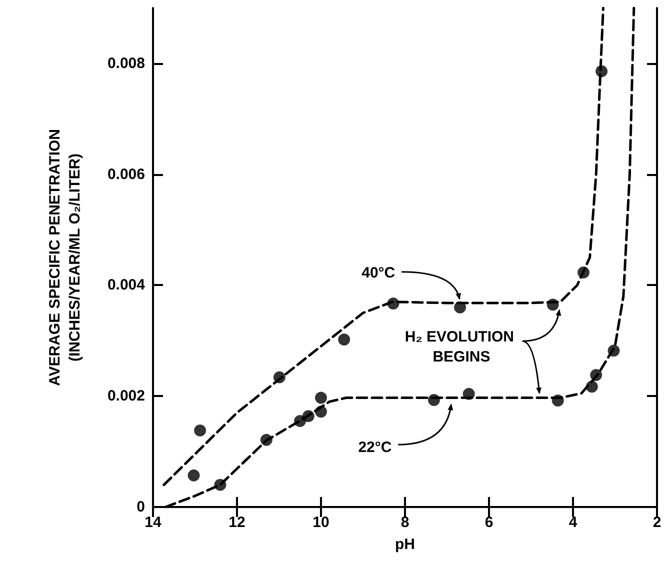 The image size is (668, 579). I want to click on x-tick-label: 12, so click(237, 522).